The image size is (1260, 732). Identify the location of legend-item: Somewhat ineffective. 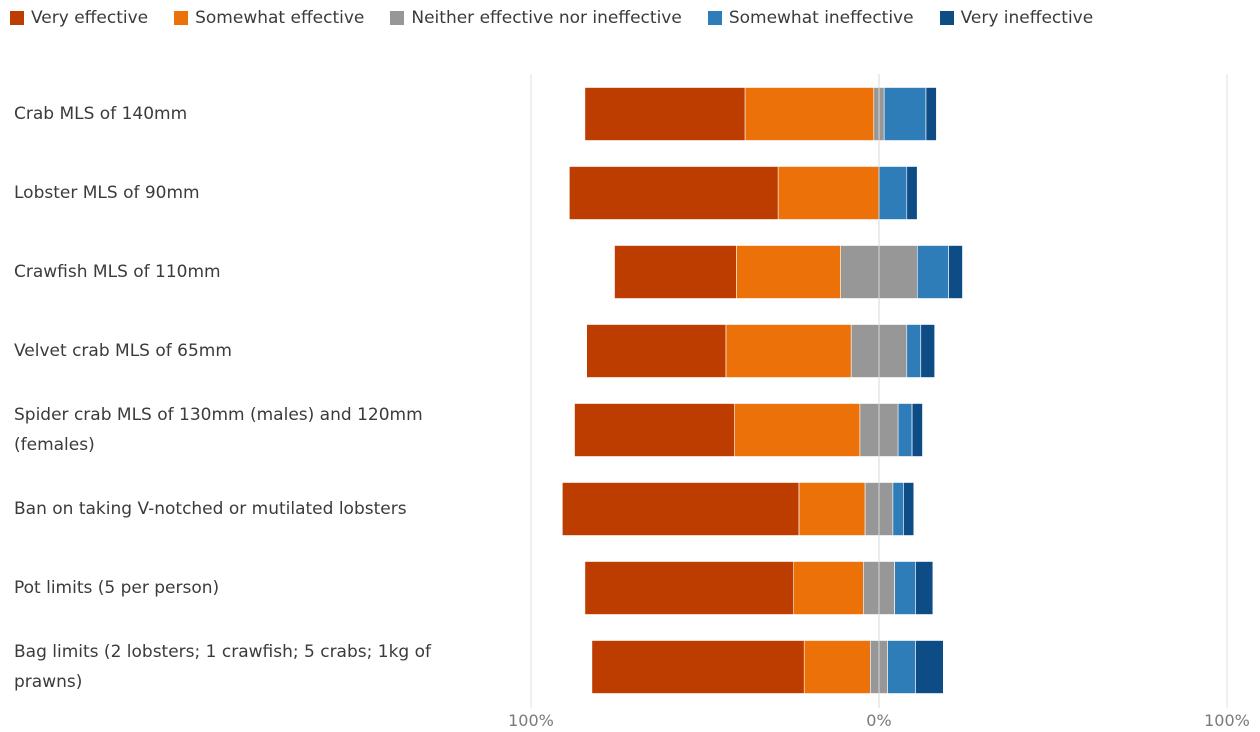
(810, 18).